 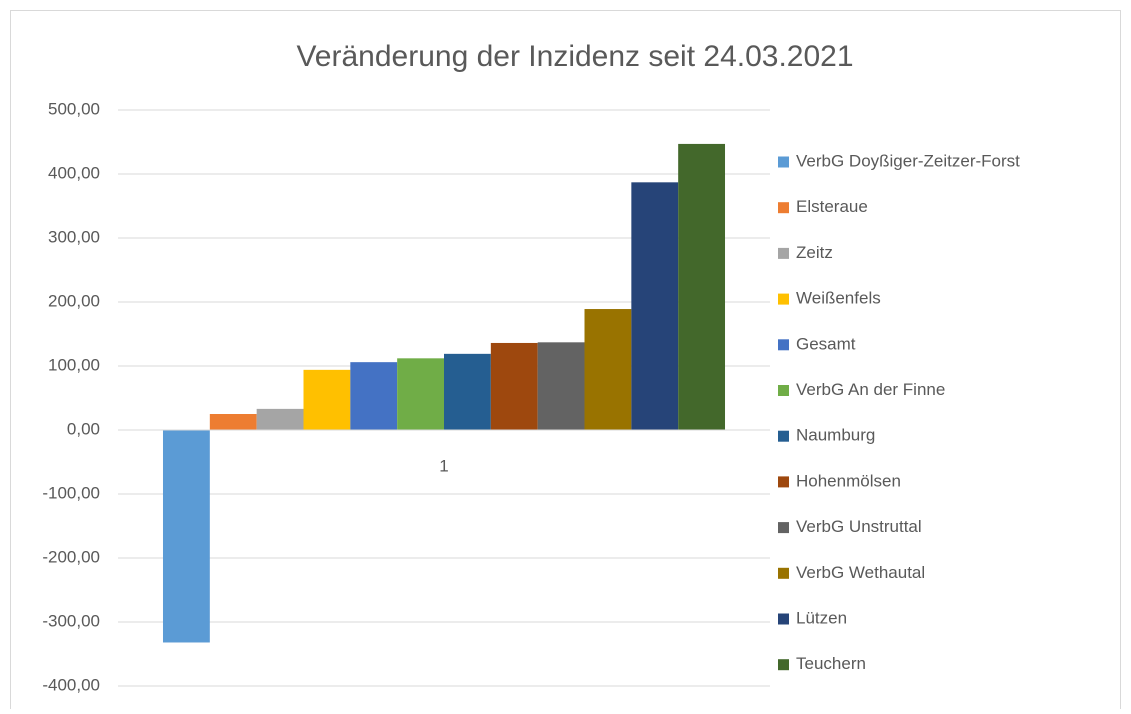 What do you see at coordinates (74, 172) in the screenshot?
I see `y-tick-label: 400,00` at bounding box center [74, 172].